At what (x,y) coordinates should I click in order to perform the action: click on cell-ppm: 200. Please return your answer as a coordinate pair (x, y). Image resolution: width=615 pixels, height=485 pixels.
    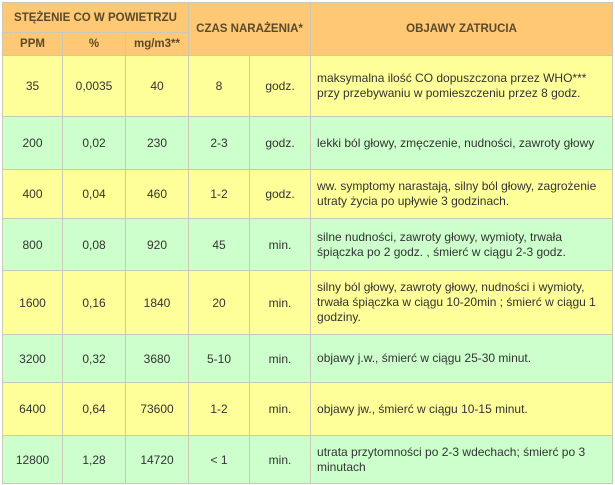
    Looking at the image, I should click on (32, 143).